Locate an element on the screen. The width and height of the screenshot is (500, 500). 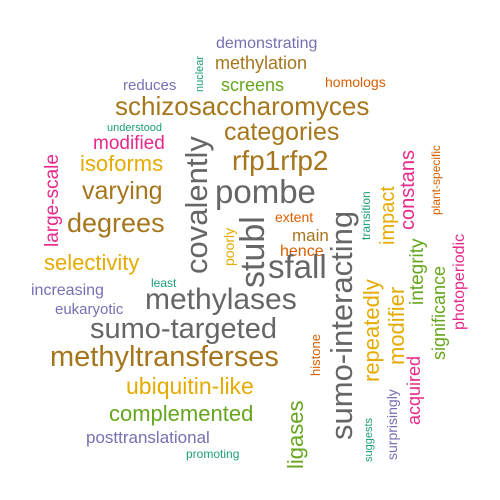
word: histone is located at coordinates (315, 355).